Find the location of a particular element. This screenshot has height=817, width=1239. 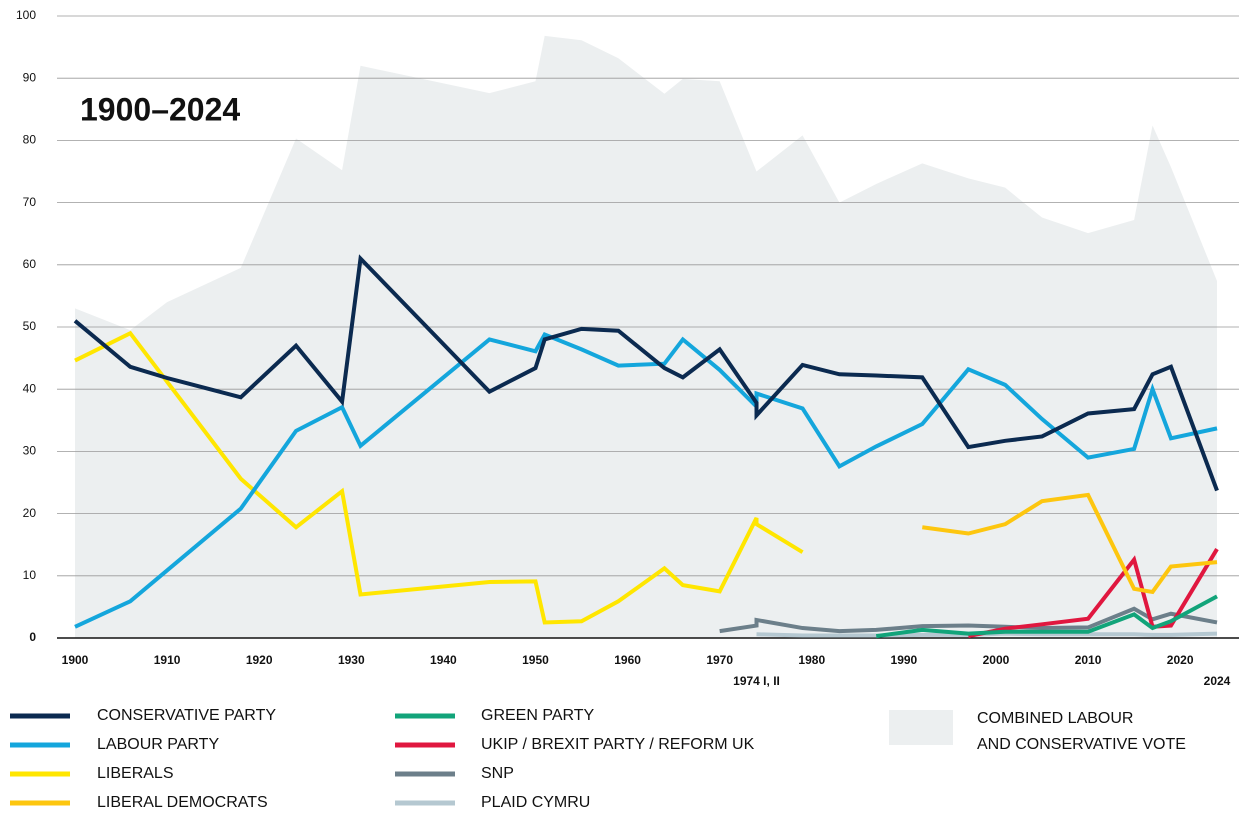

y-tick-label: 20 is located at coordinates (30, 513).